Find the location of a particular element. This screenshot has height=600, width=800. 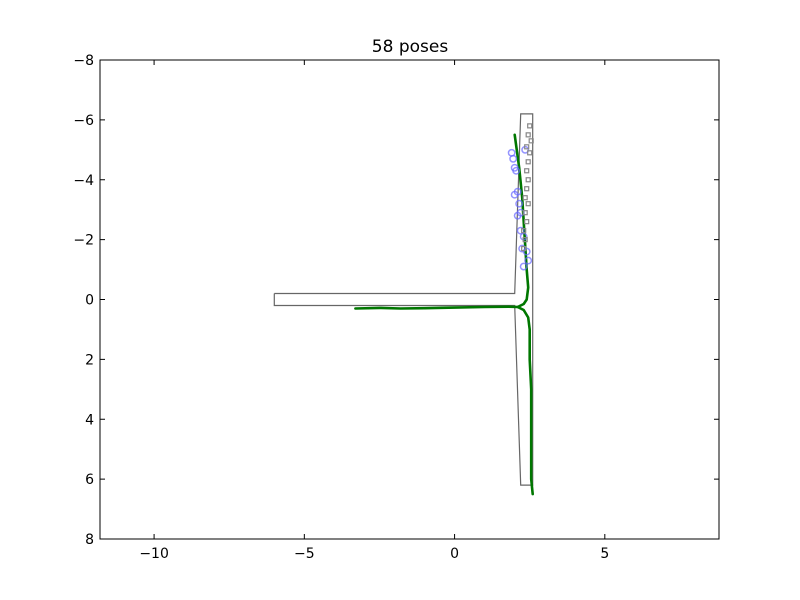

x-tick-label-3: 5 is located at coordinates (604, 554).